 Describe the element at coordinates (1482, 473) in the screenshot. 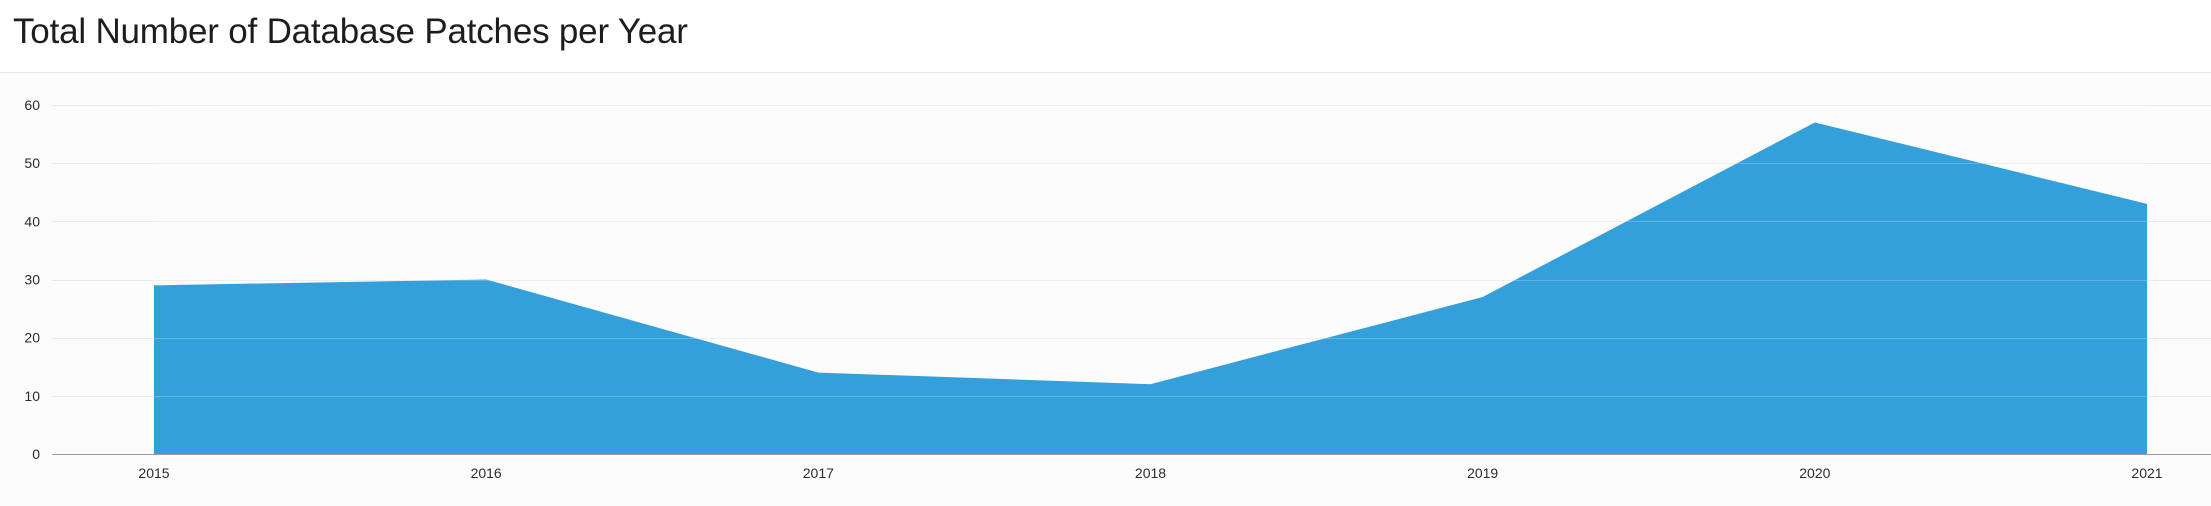

I see `x-tick-label: 2019` at that location.